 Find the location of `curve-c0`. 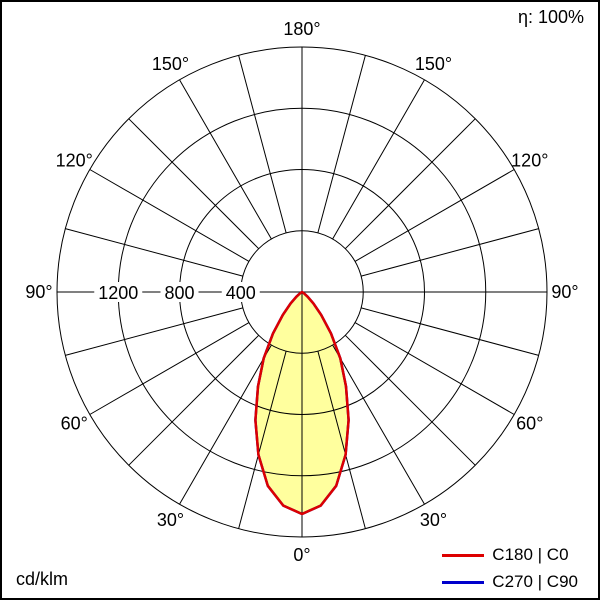

curve-c0 is located at coordinates (302, 403).